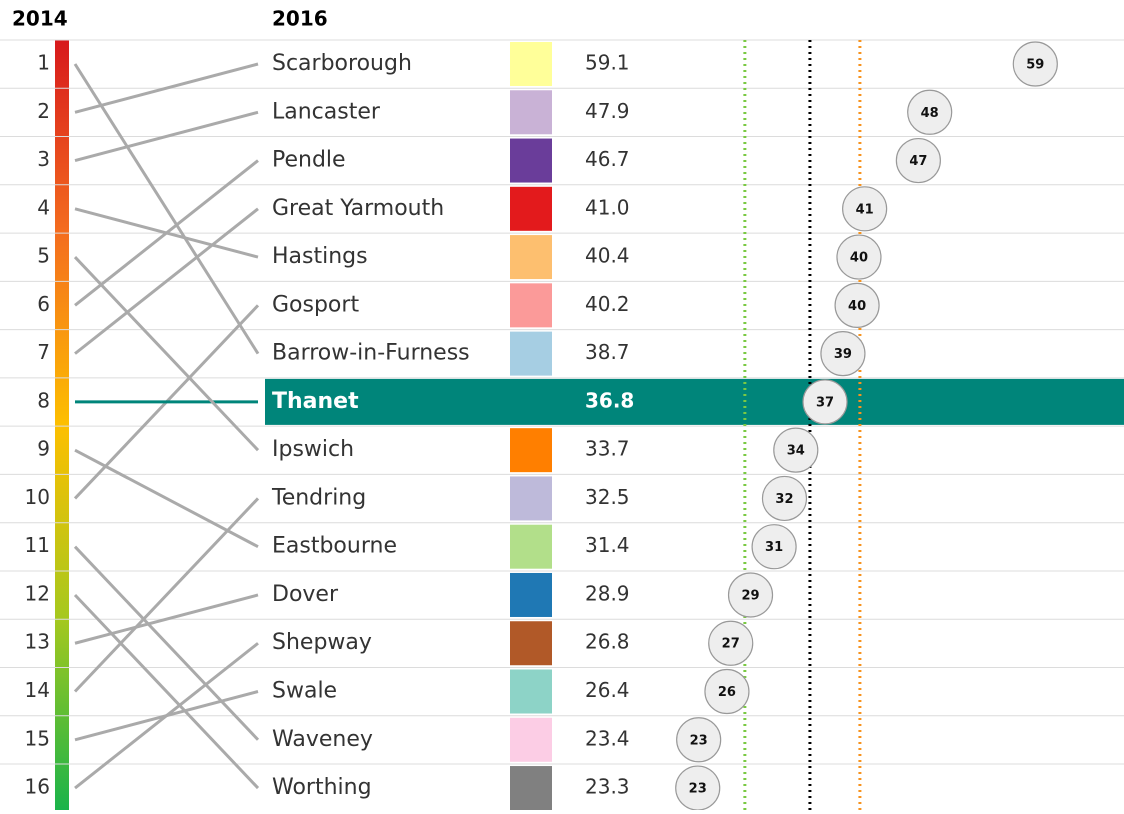  I want to click on rank-gradient, so click(62, 425).